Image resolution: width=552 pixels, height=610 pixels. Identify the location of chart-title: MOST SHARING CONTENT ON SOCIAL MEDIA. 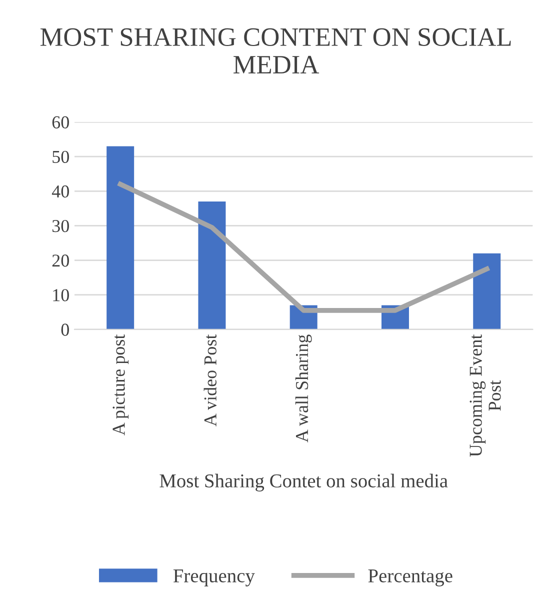
(275, 51).